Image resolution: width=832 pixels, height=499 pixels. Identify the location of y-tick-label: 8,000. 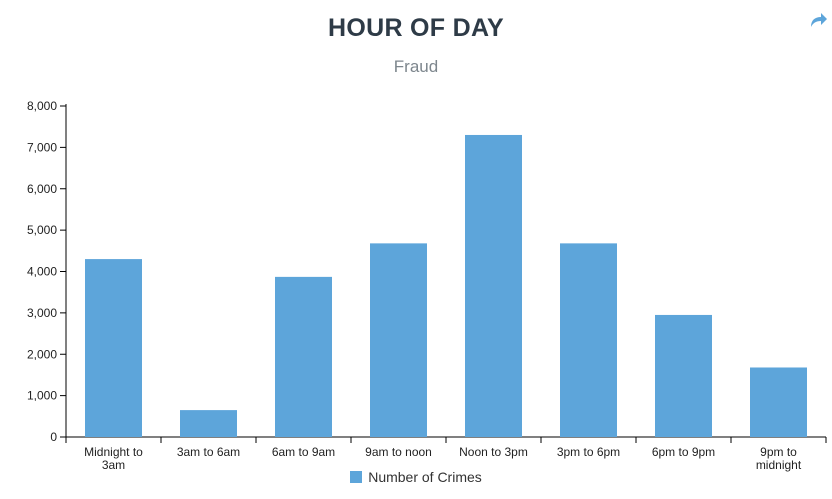
(42, 106).